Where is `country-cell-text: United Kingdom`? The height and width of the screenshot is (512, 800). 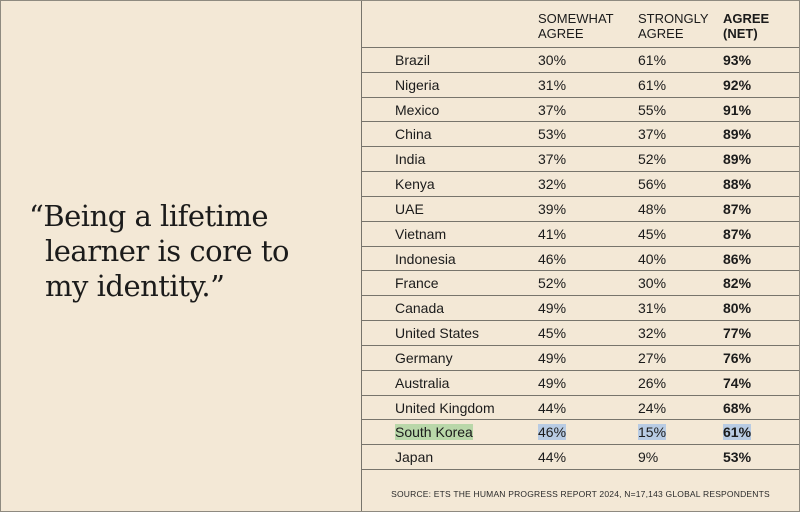
country-cell-text: United Kingdom is located at coordinates (445, 407).